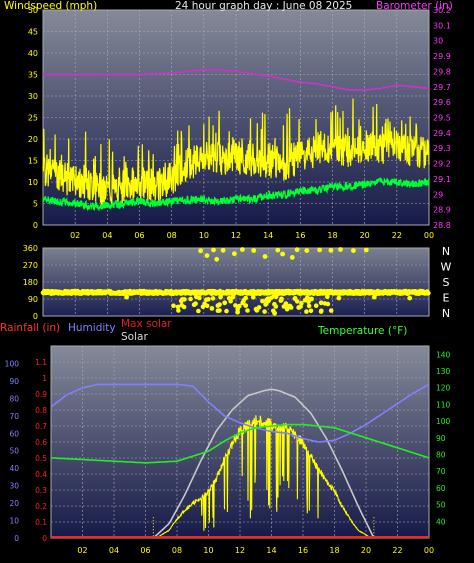 This screenshot has height=563, width=474. What do you see at coordinates (30, 248) in the screenshot?
I see `direction-y-tick-label: 360` at bounding box center [30, 248].